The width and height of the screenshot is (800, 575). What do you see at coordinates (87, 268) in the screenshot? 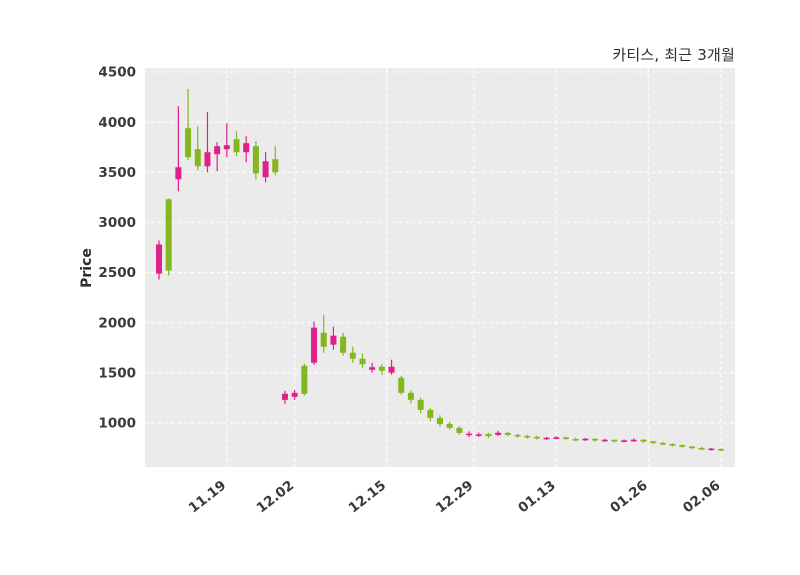
I see `y-axis-label: Price` at bounding box center [87, 268].